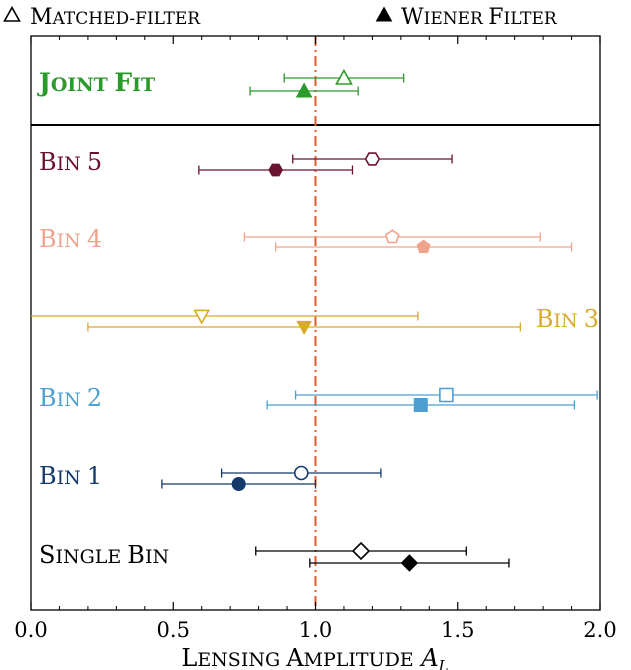 The width and height of the screenshot is (631, 670). I want to click on row-bin-4: BIN 4, so click(306, 239).